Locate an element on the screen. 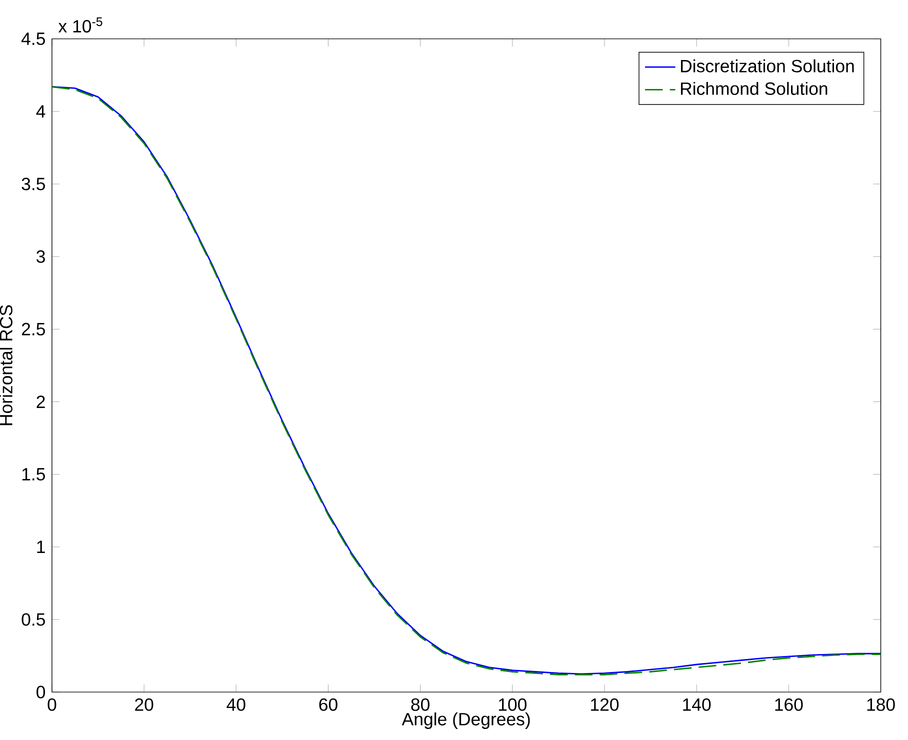  x-tick-label: 120 is located at coordinates (605, 704).